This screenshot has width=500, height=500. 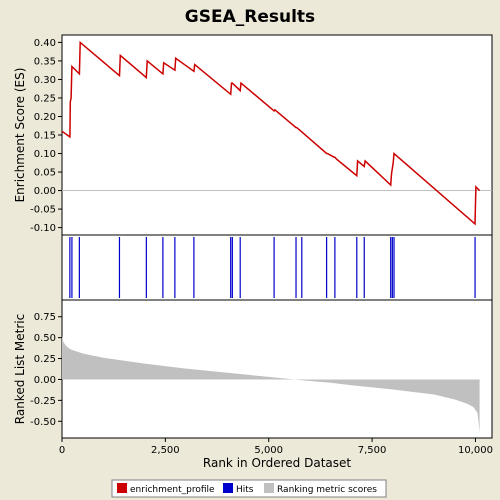 I want to click on es-y-tick-label: 0.40, so click(x=45, y=43).